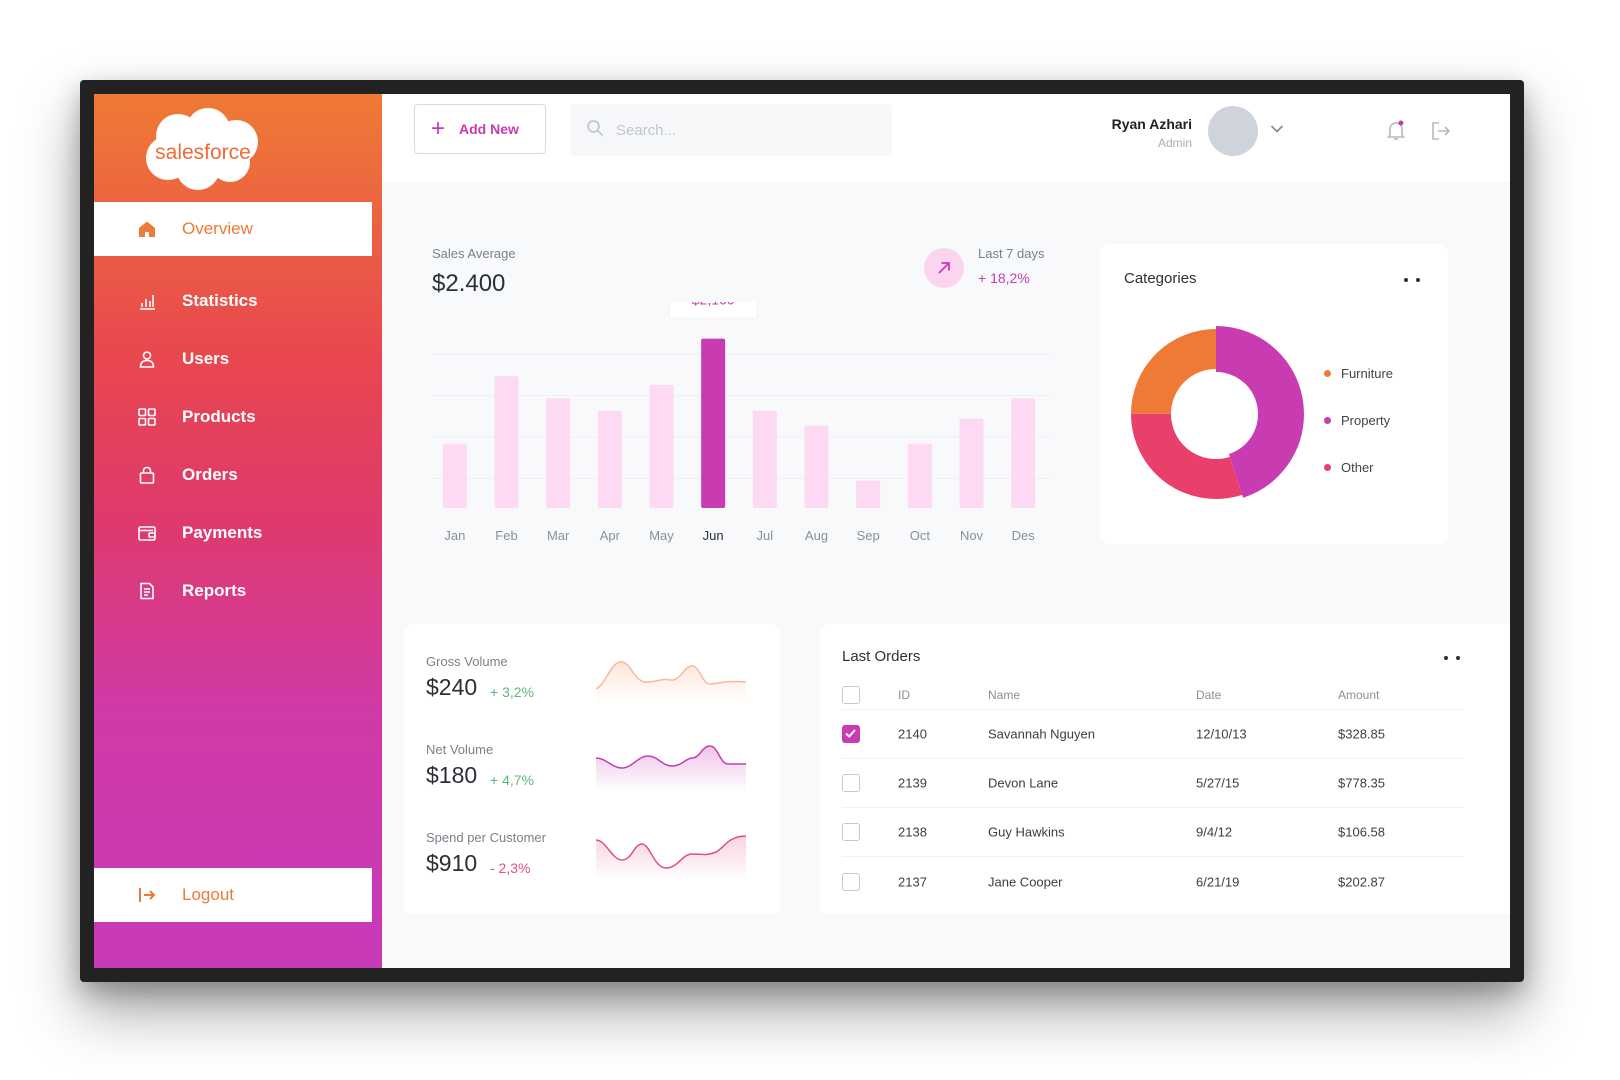 The height and width of the screenshot is (1080, 1620). What do you see at coordinates (460, 749) in the screenshot?
I see `net-volume-label: Net Volume` at bounding box center [460, 749].